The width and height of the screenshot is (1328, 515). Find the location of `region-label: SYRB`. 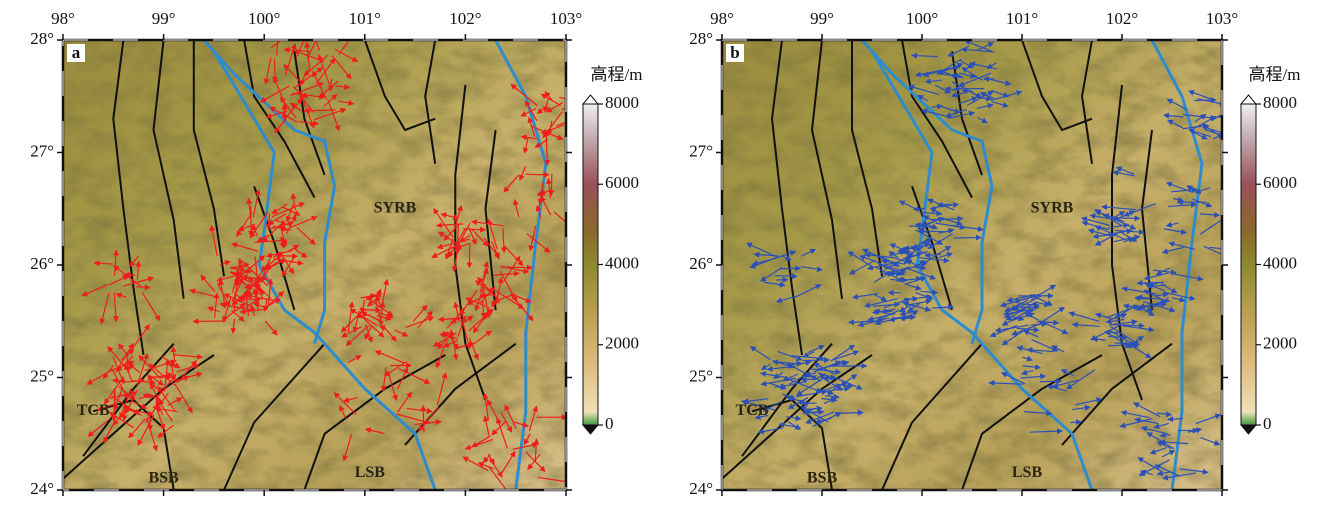

region-label: SYRB is located at coordinates (1052, 207).